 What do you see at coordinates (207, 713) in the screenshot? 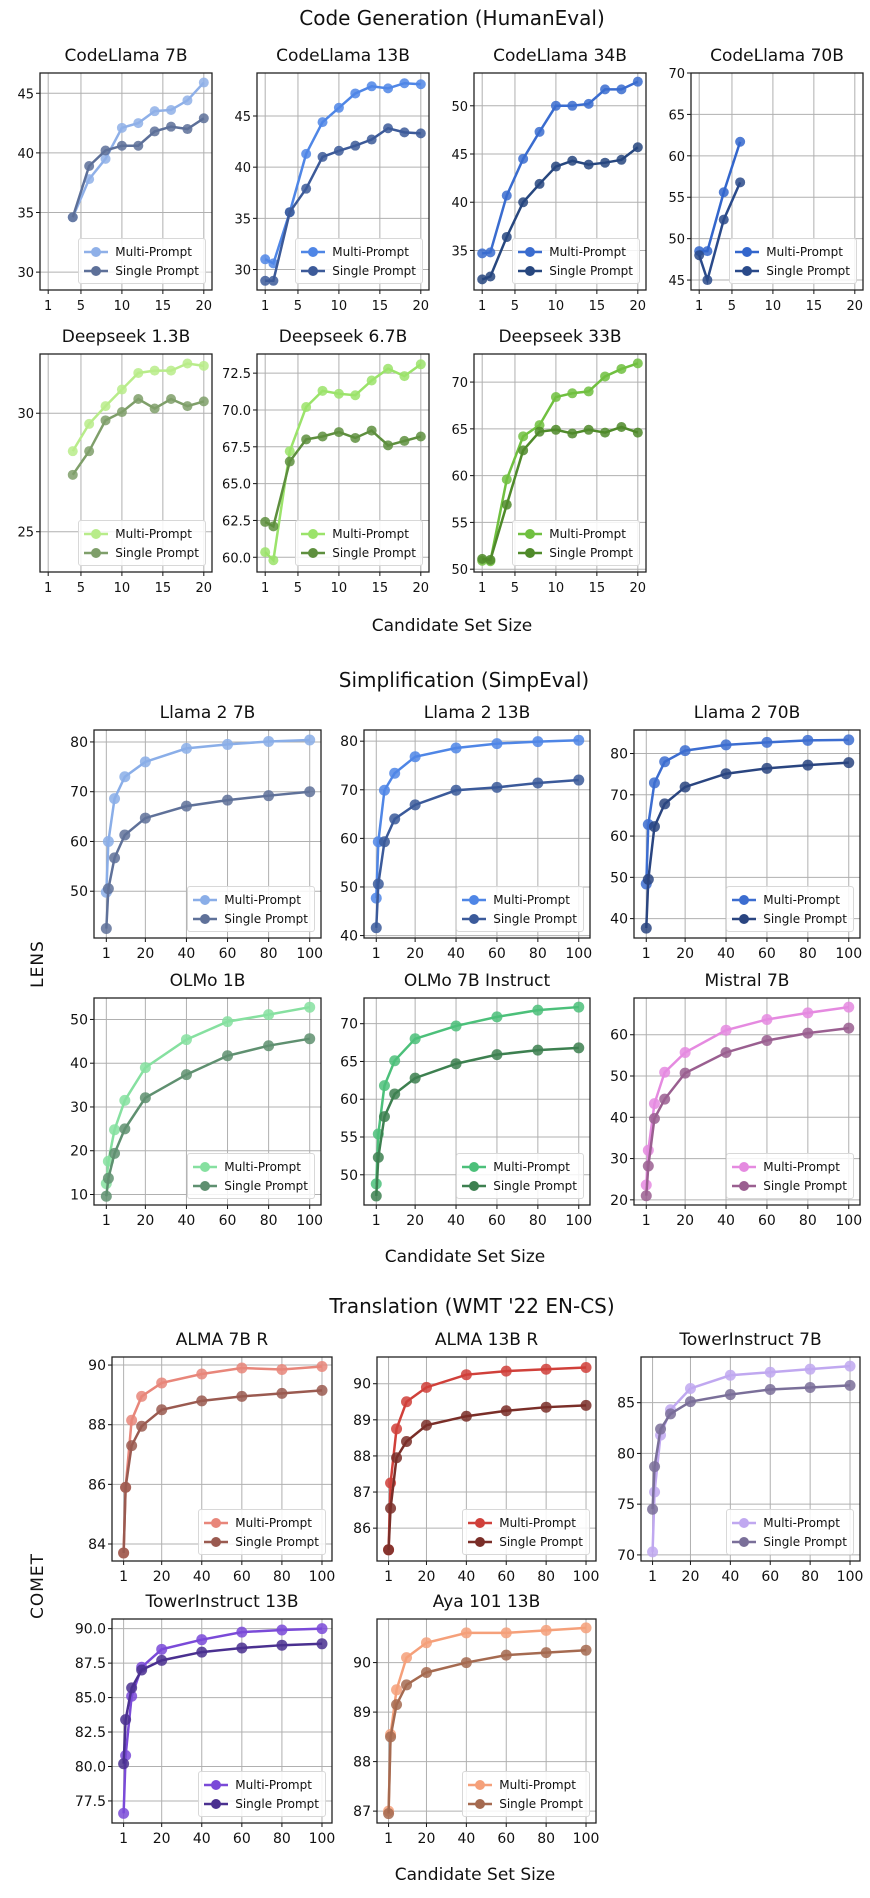
I see `subplot-title: Llama 2 7B` at bounding box center [207, 713].